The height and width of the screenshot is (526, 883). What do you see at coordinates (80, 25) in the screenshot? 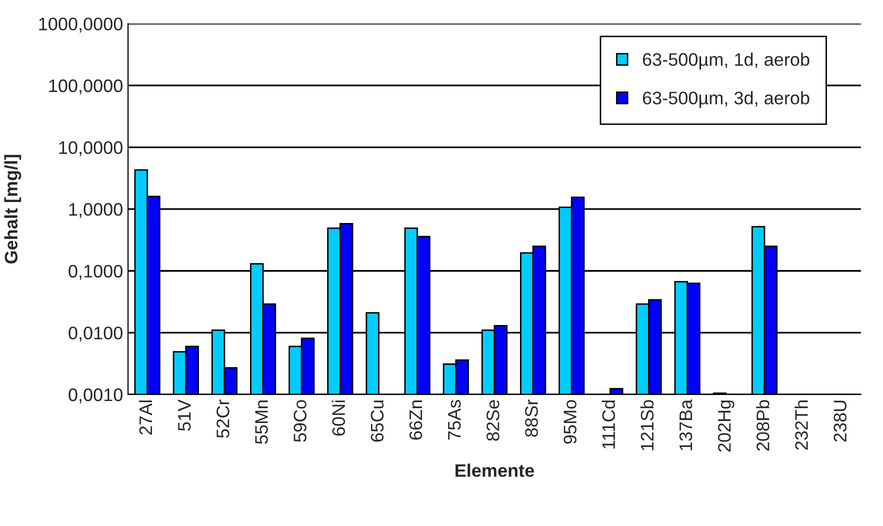
I see `y-tick-label: 1000,0000` at bounding box center [80, 25].